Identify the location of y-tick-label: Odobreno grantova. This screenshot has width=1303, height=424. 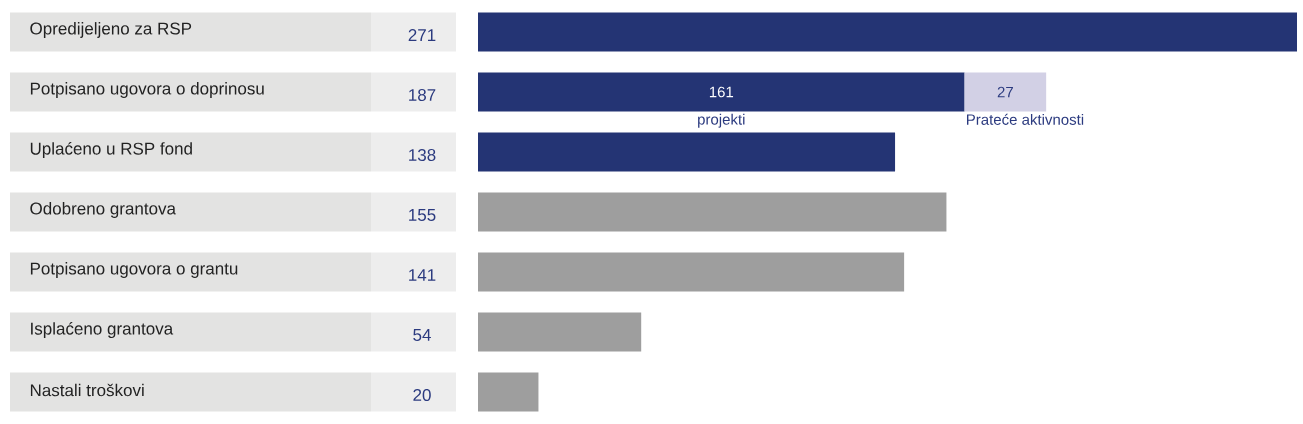
(103, 210).